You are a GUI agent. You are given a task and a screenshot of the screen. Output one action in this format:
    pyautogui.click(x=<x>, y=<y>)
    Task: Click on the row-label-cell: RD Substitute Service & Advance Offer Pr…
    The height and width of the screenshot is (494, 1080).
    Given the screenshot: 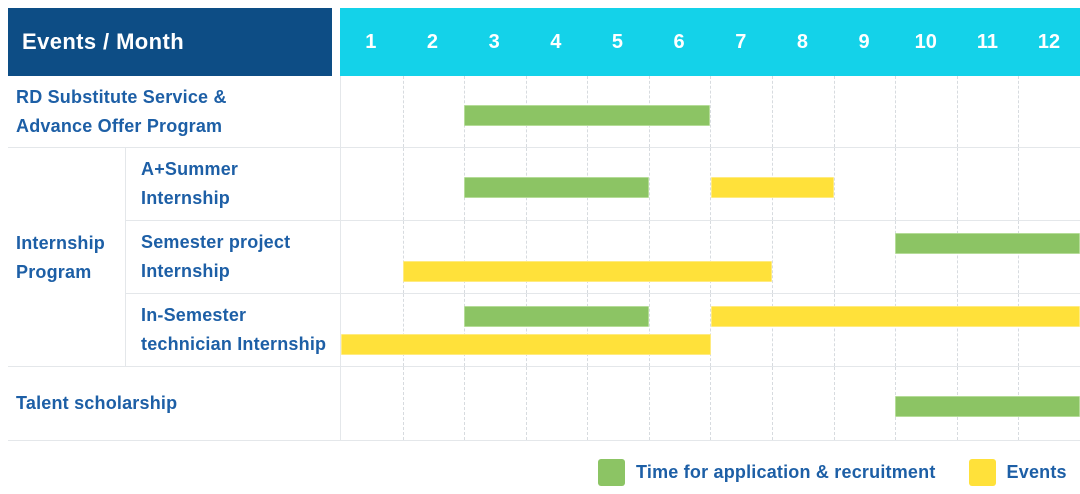 What is the action you would take?
    pyautogui.click(x=174, y=112)
    